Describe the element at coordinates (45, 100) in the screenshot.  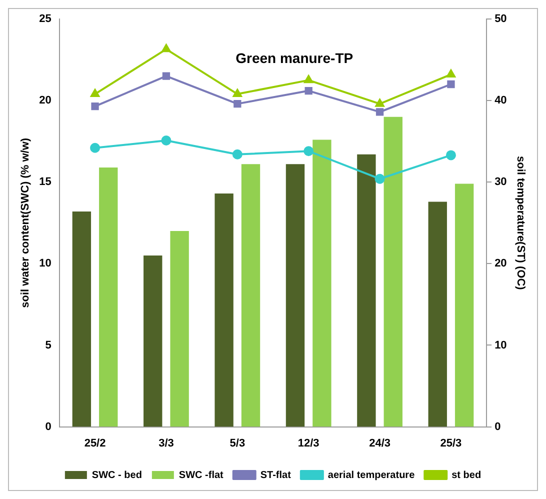
I see `y-tick-label: 20` at that location.